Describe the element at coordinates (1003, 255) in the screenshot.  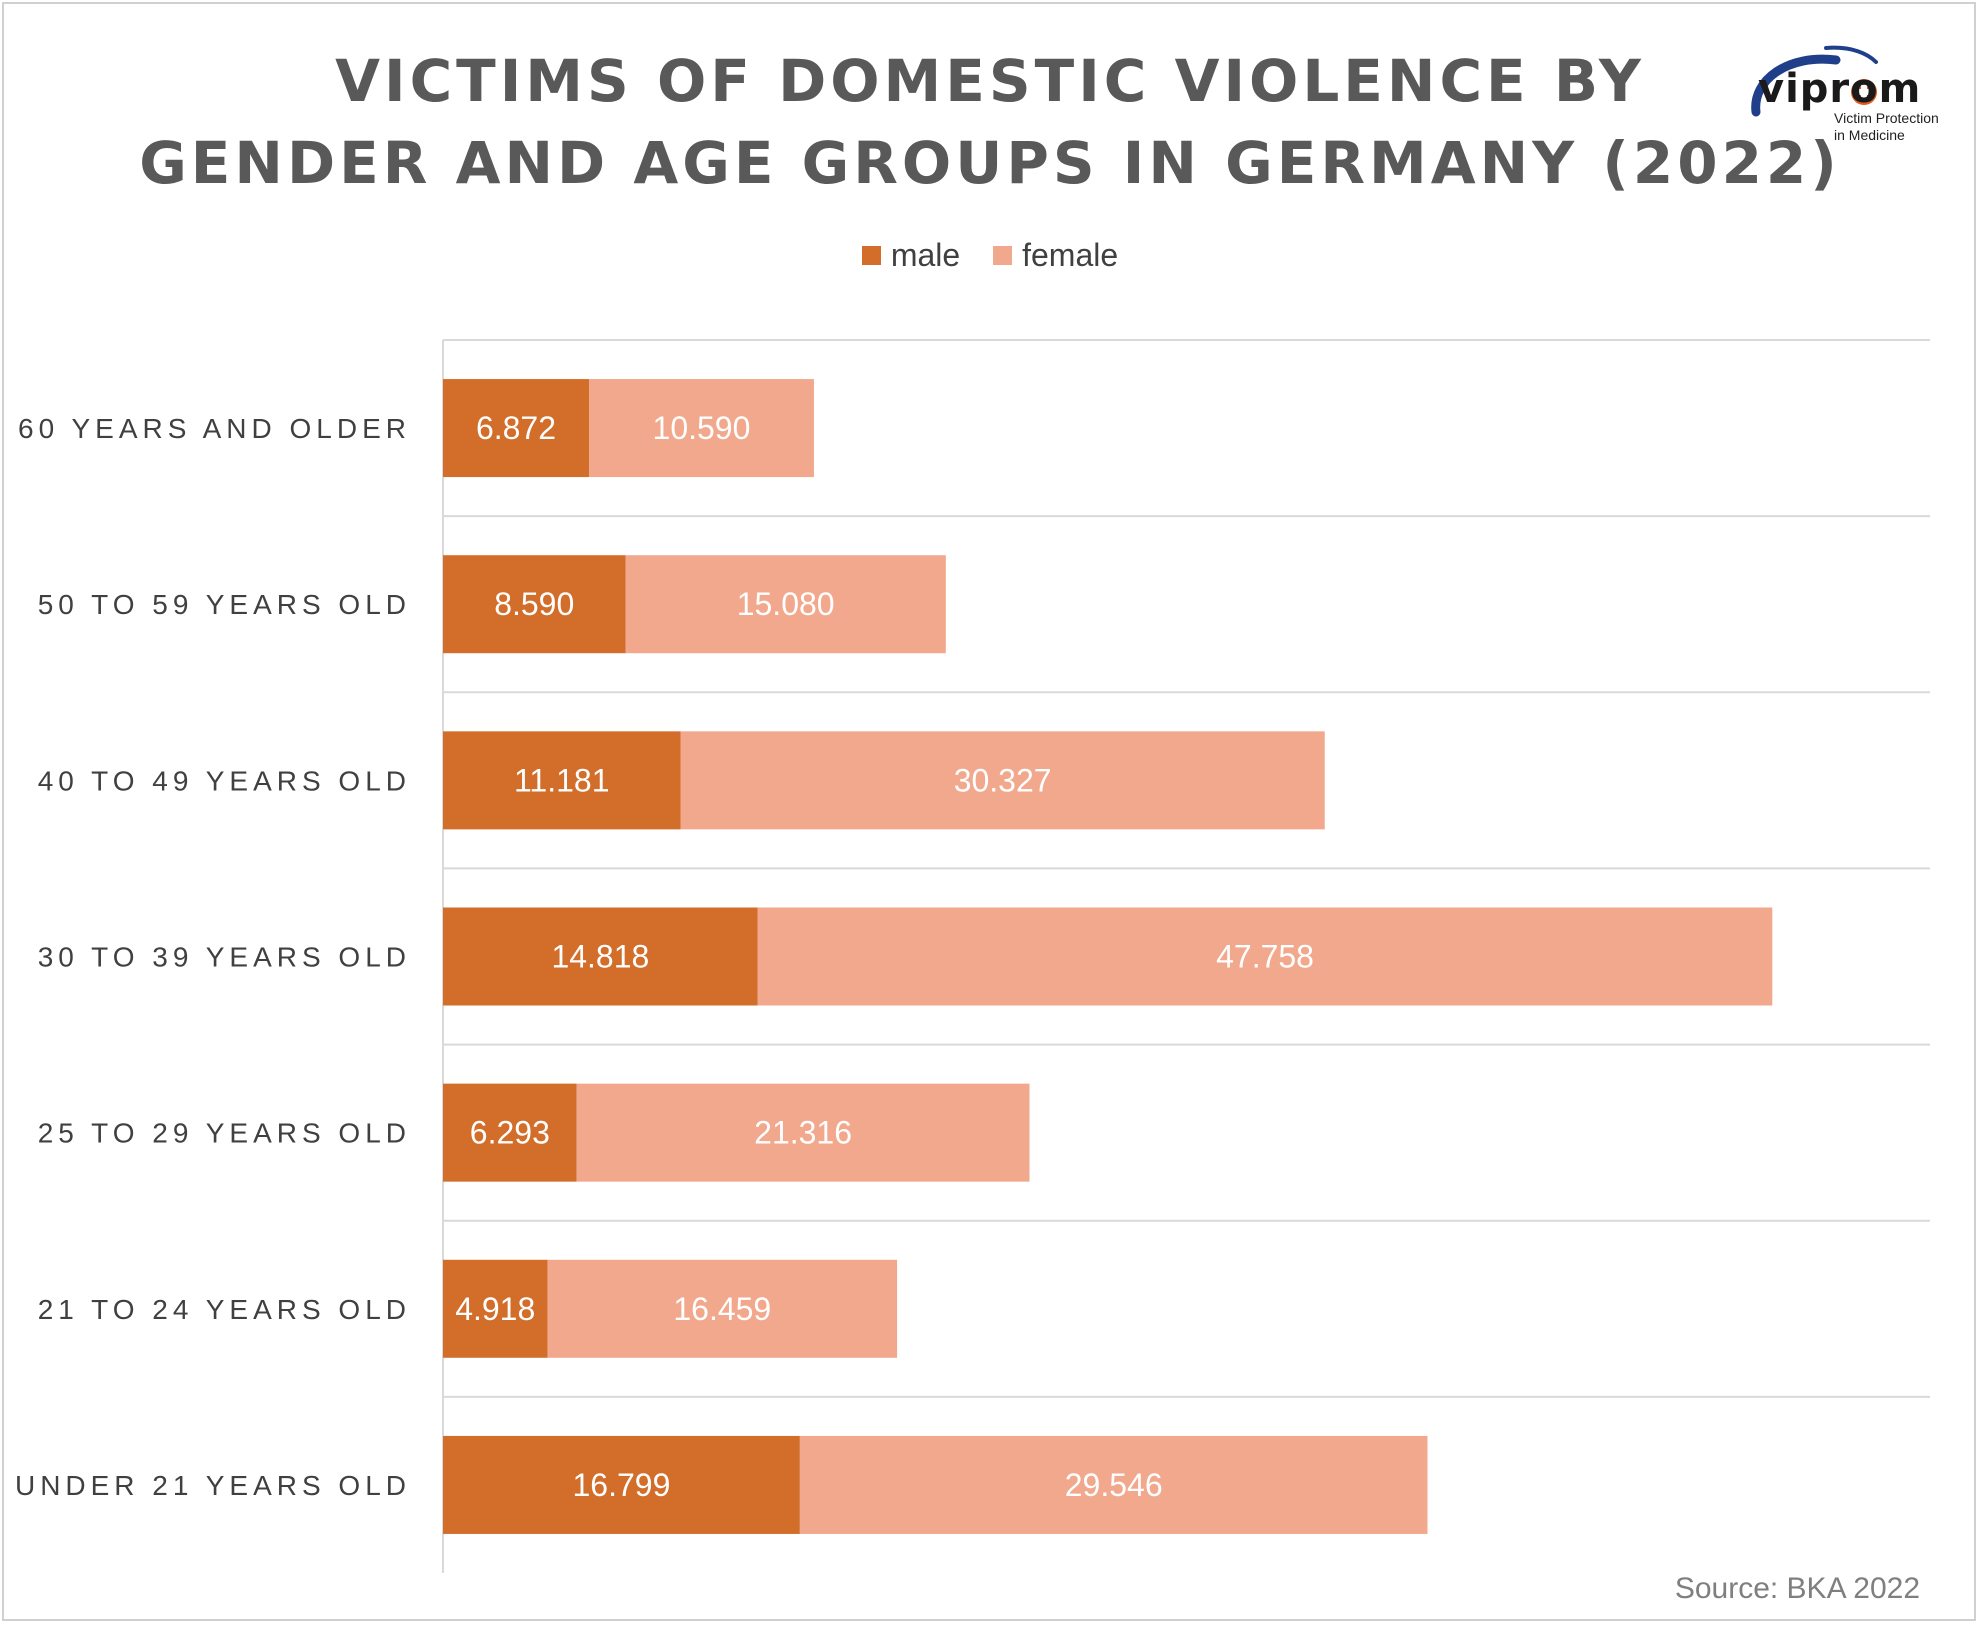
I see `legend-swatch-female` at that location.